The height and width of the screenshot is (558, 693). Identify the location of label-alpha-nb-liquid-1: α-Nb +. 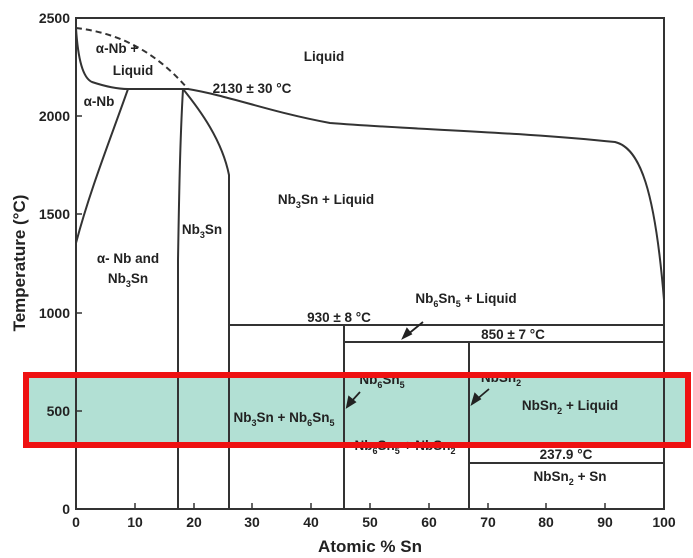
(117, 48).